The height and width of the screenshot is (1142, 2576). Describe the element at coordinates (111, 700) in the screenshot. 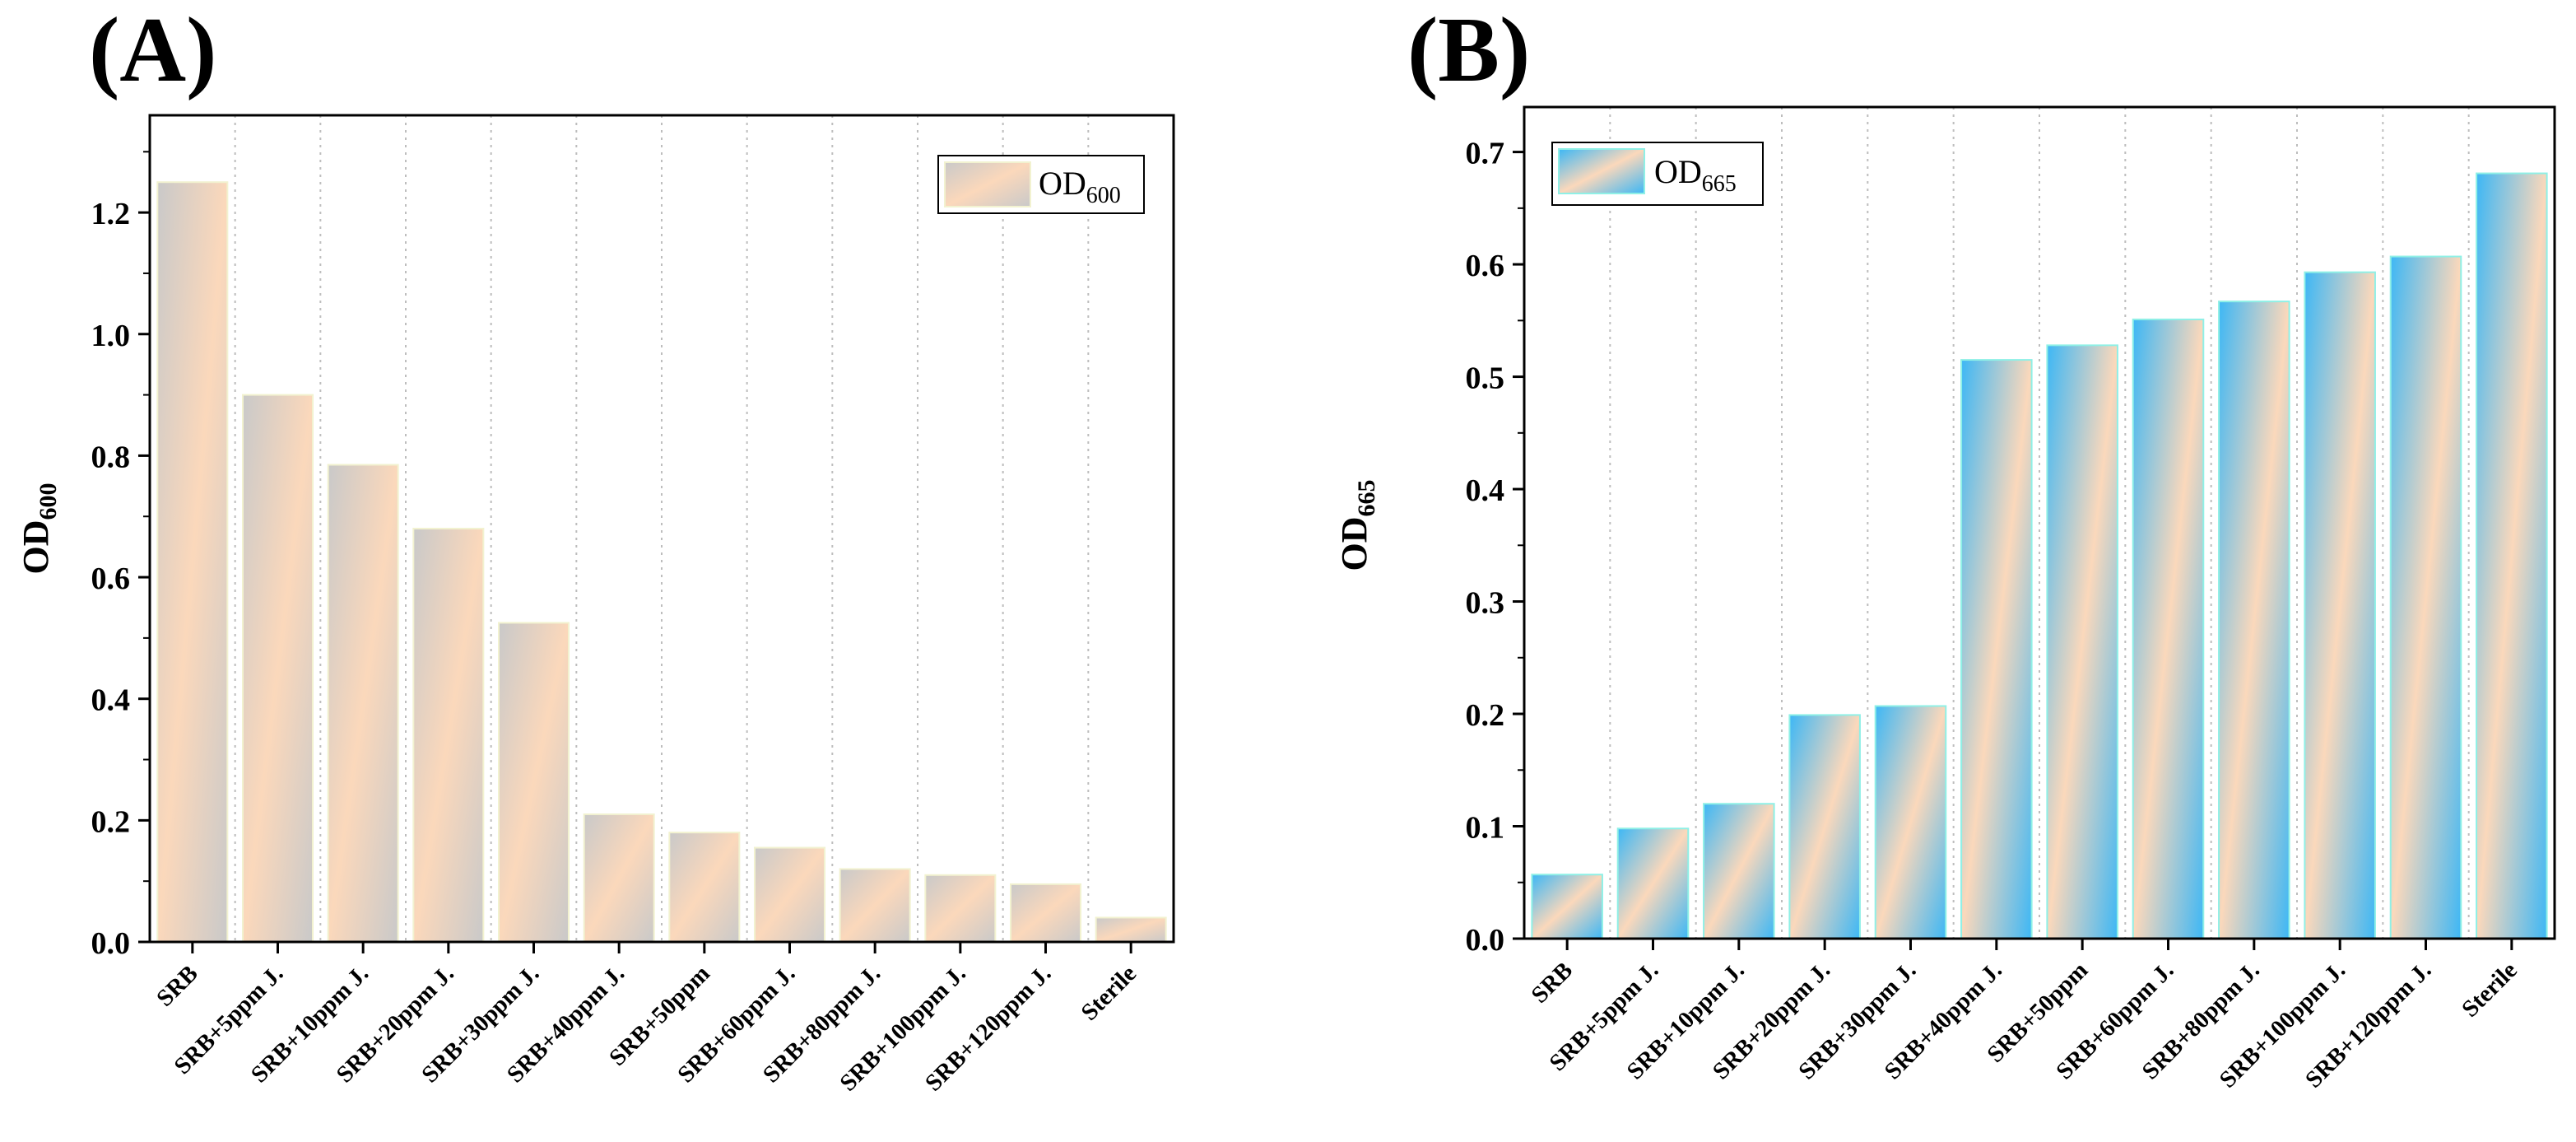

I see `panel-a-y-tick-label: 0.4` at that location.